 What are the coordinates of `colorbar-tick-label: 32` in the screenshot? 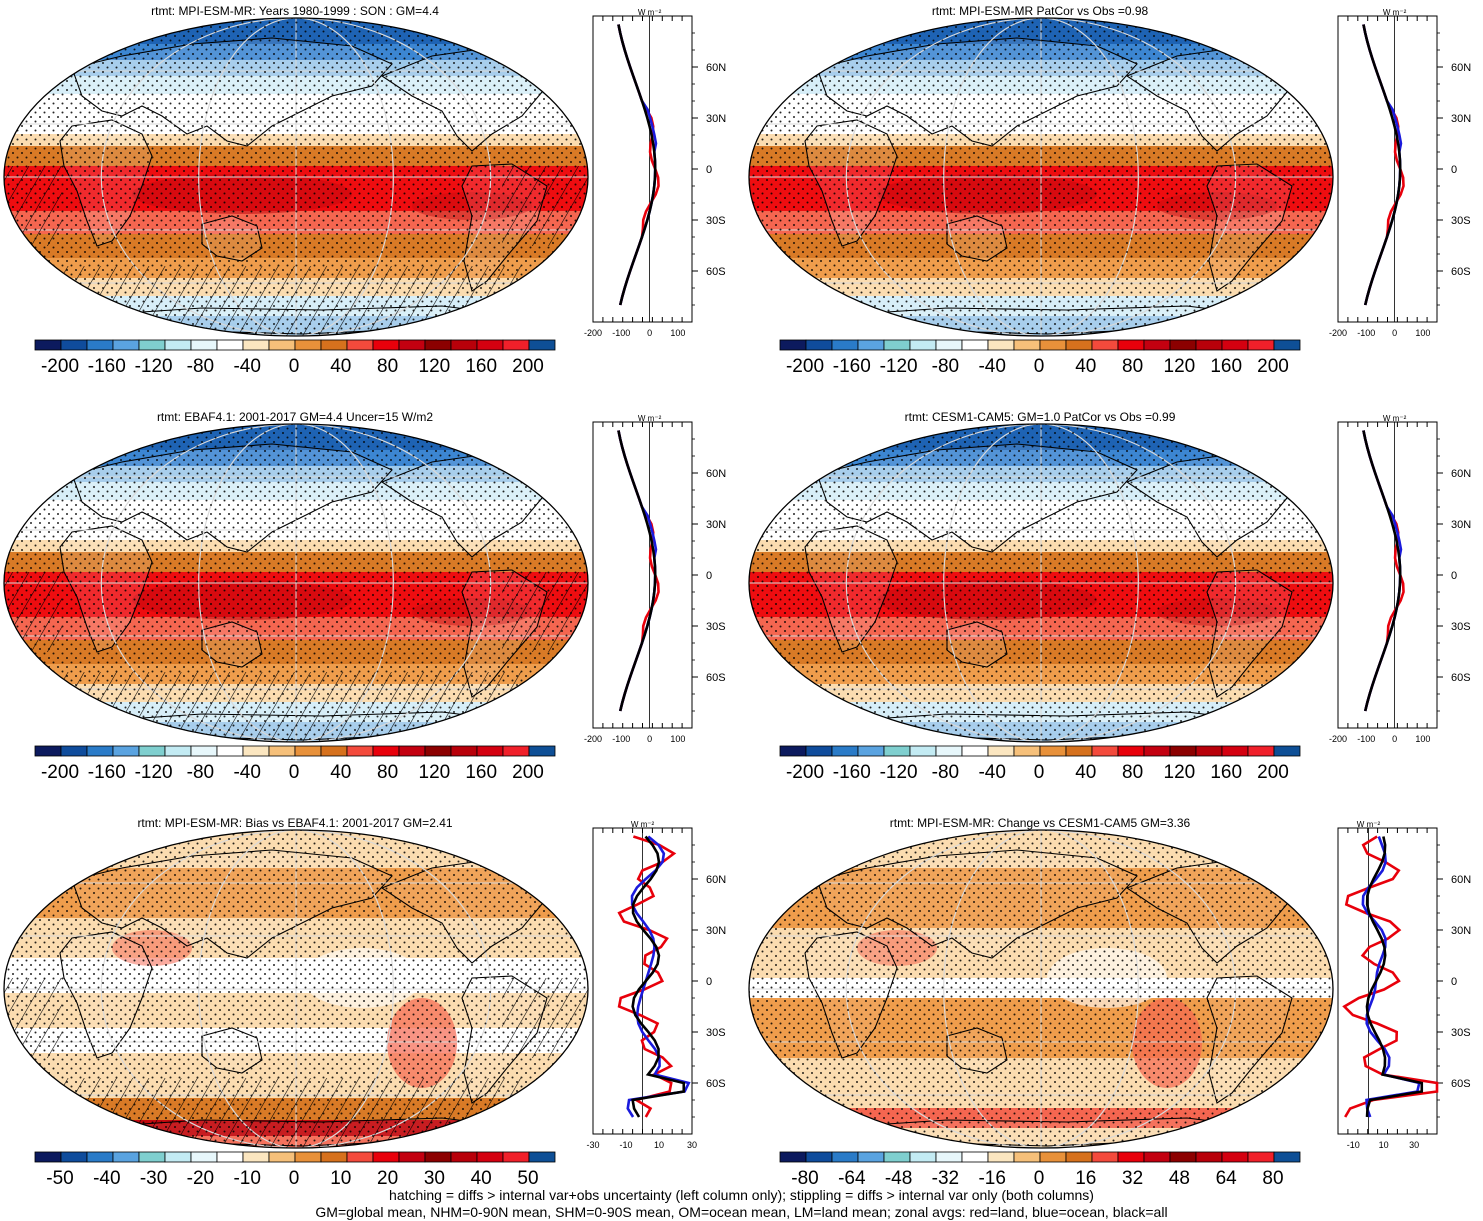 It's located at (1133, 1178).